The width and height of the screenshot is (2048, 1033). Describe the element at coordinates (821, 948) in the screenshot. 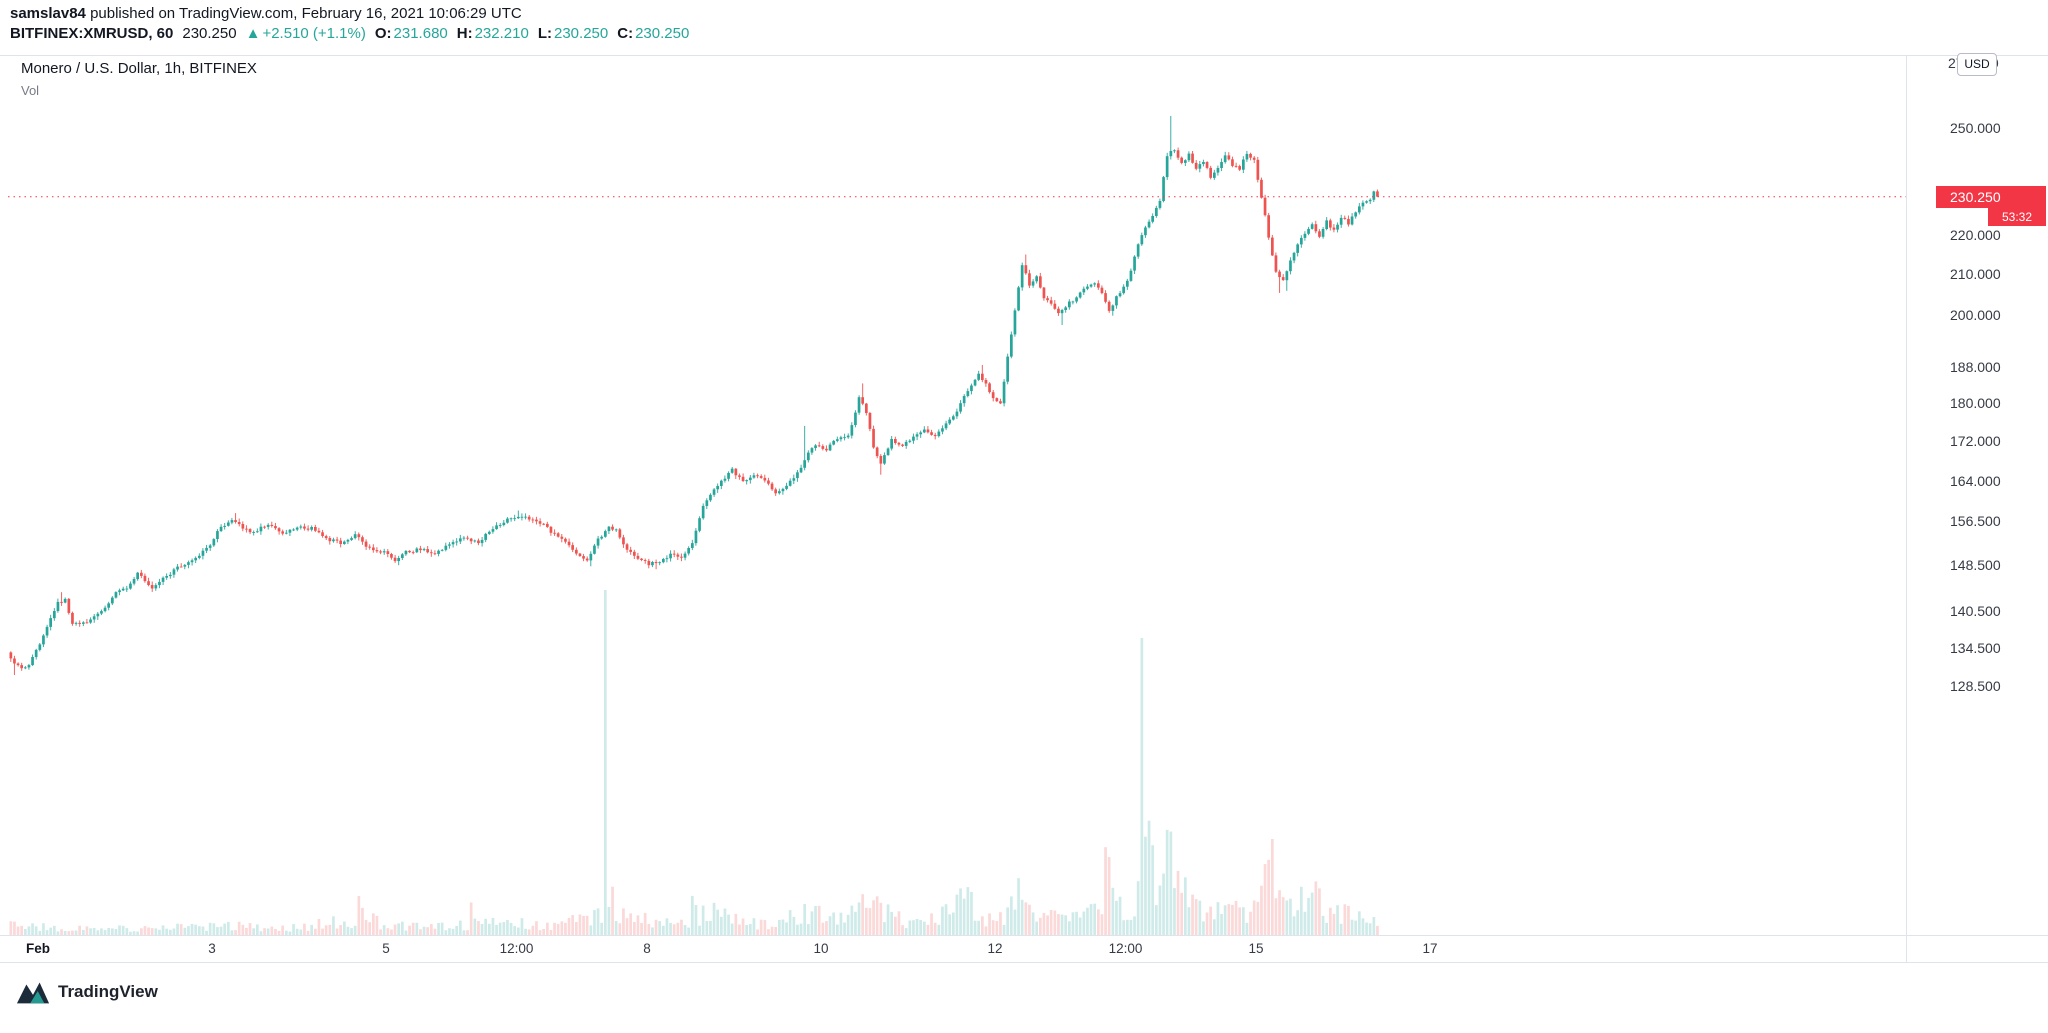

I see `time-axis-label: 10` at that location.